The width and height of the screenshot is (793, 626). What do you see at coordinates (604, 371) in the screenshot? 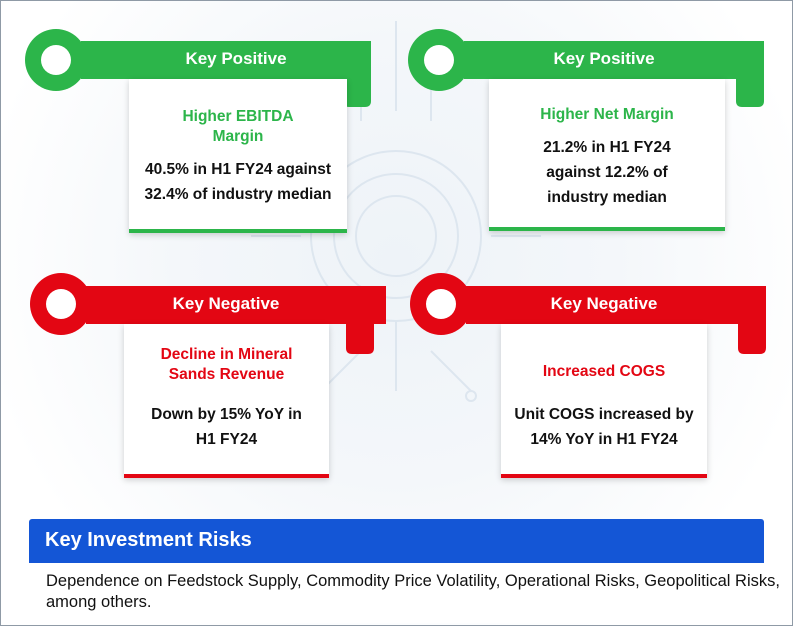
I see `card-title: Increased COGS` at bounding box center [604, 371].